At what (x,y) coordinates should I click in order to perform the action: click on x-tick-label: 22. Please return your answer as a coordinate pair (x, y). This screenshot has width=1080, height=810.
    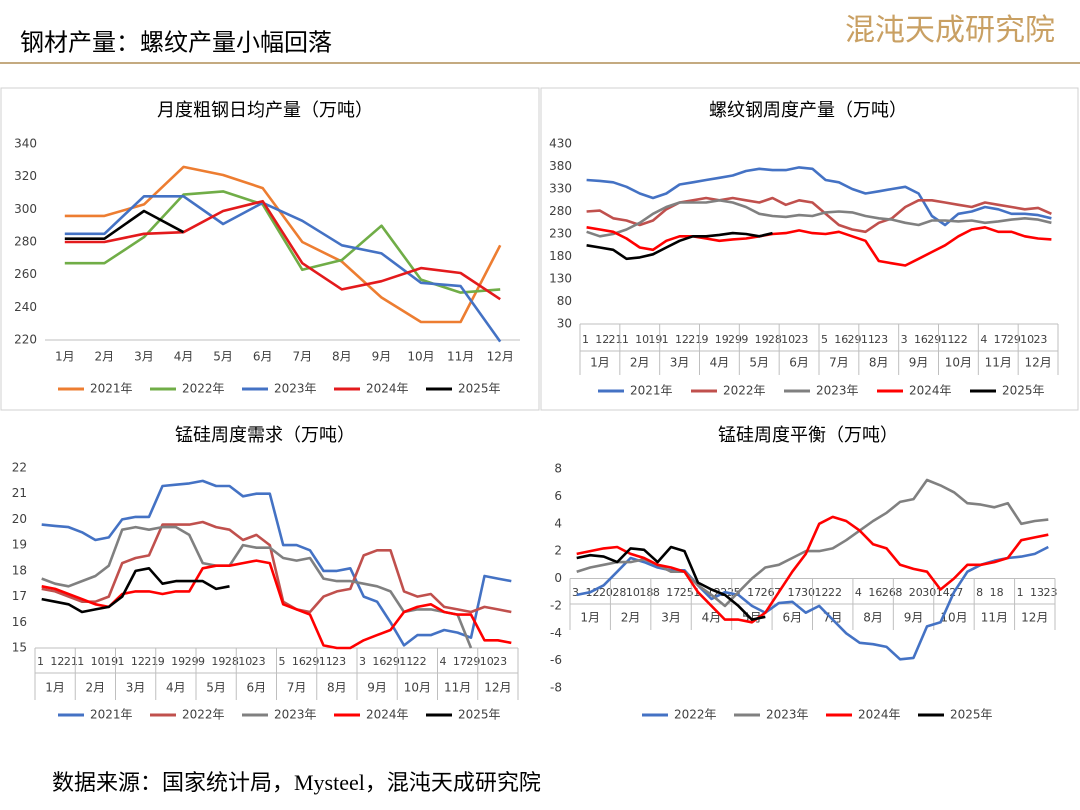
    Looking at the image, I should click on (961, 339).